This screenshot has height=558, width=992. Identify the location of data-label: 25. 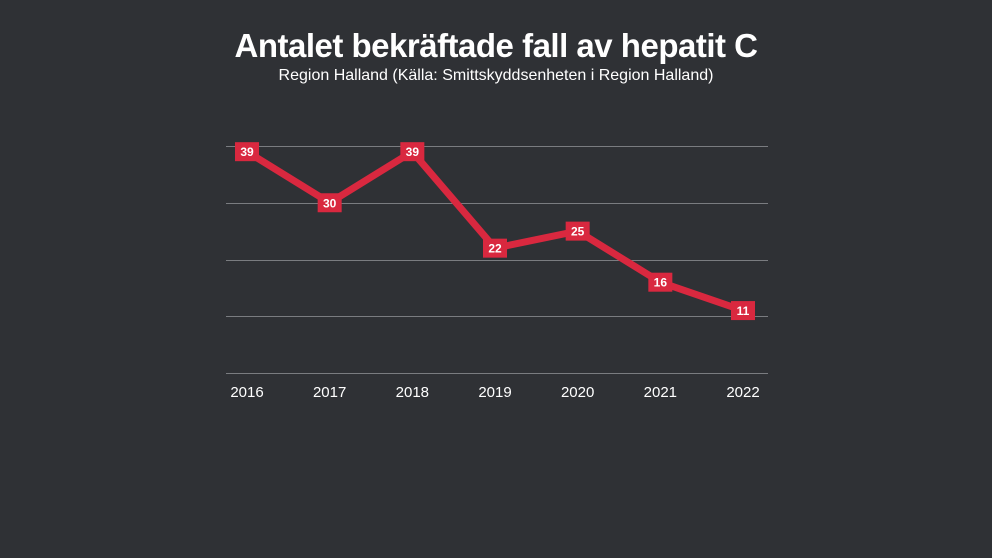
(578, 232).